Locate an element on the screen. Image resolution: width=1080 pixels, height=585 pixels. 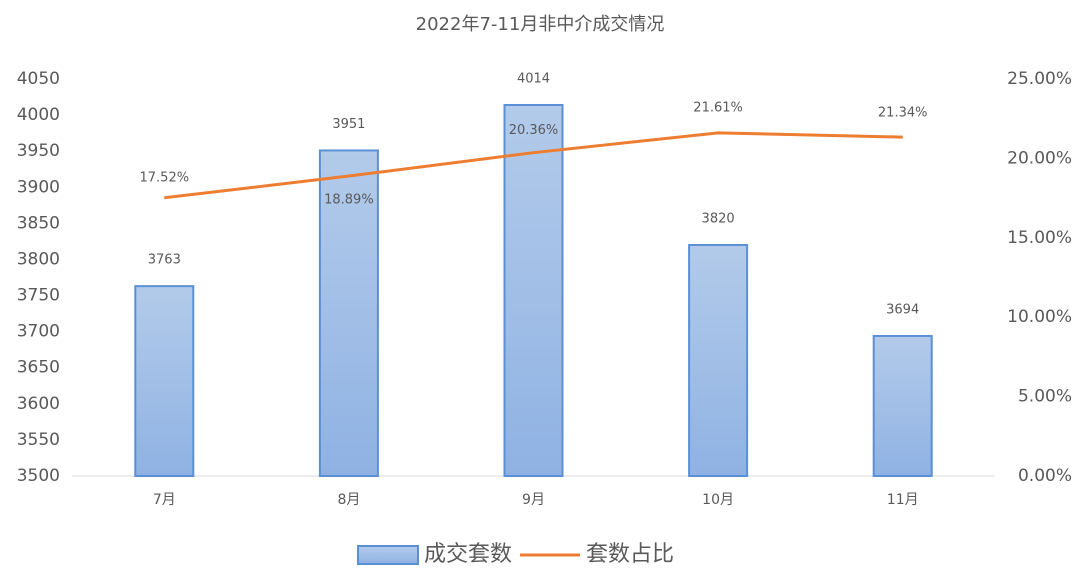
y-tick-label: 4050 is located at coordinates (38, 79).